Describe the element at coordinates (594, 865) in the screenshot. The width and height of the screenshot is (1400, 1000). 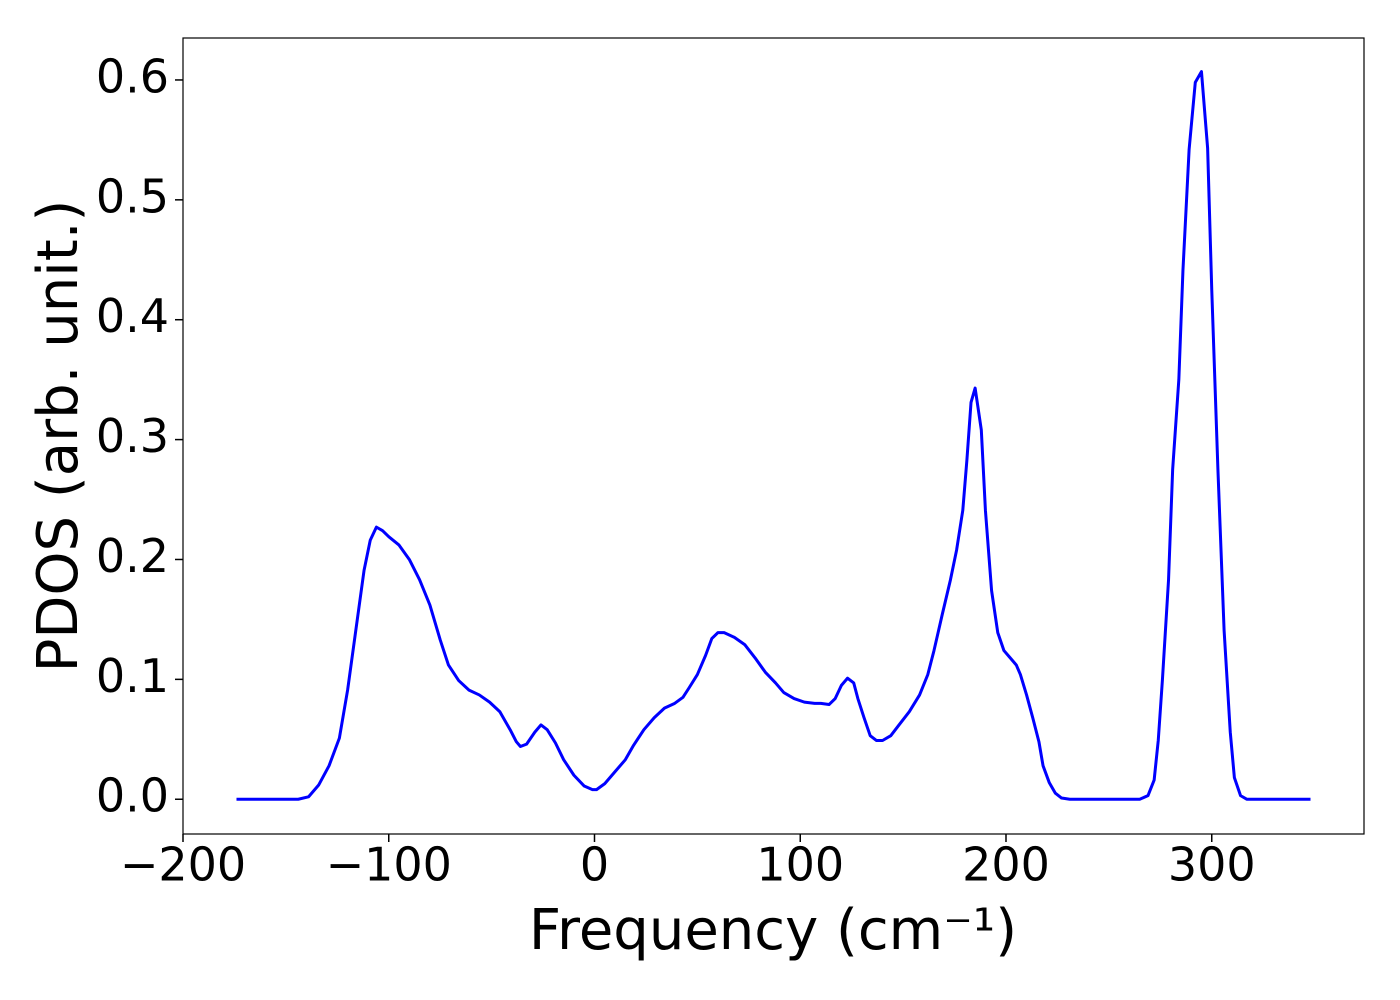
I see `x-tick-label: 0` at that location.